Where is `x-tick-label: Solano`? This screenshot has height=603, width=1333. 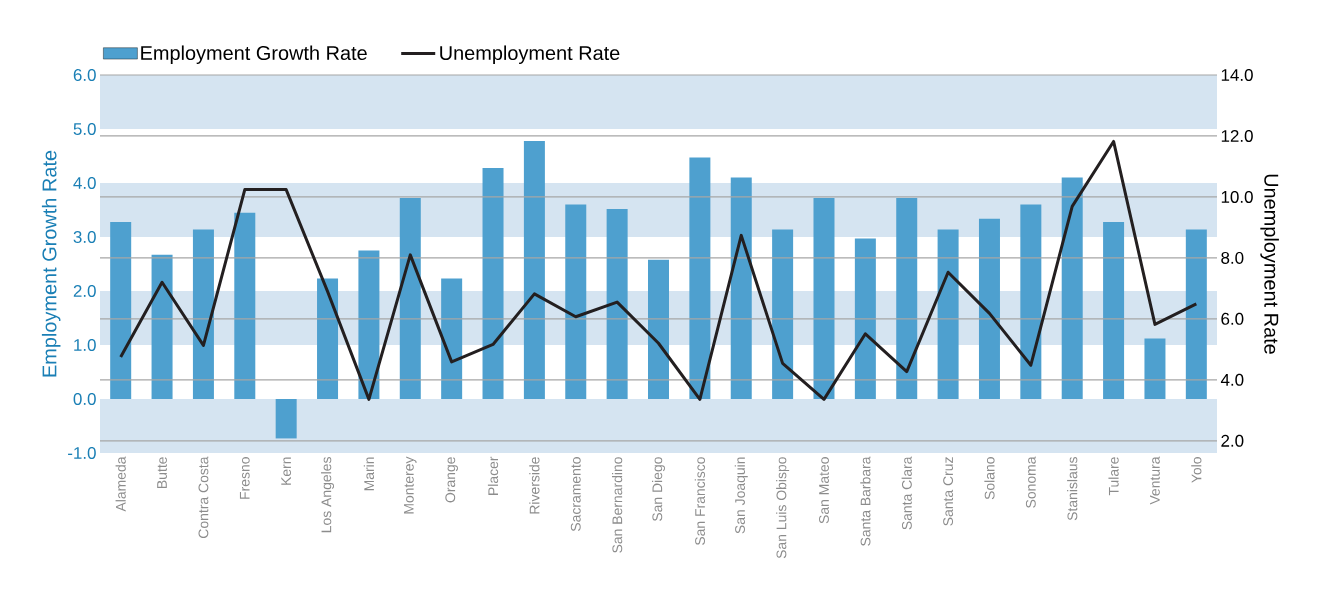 x-tick-label: Solano is located at coordinates (989, 478).